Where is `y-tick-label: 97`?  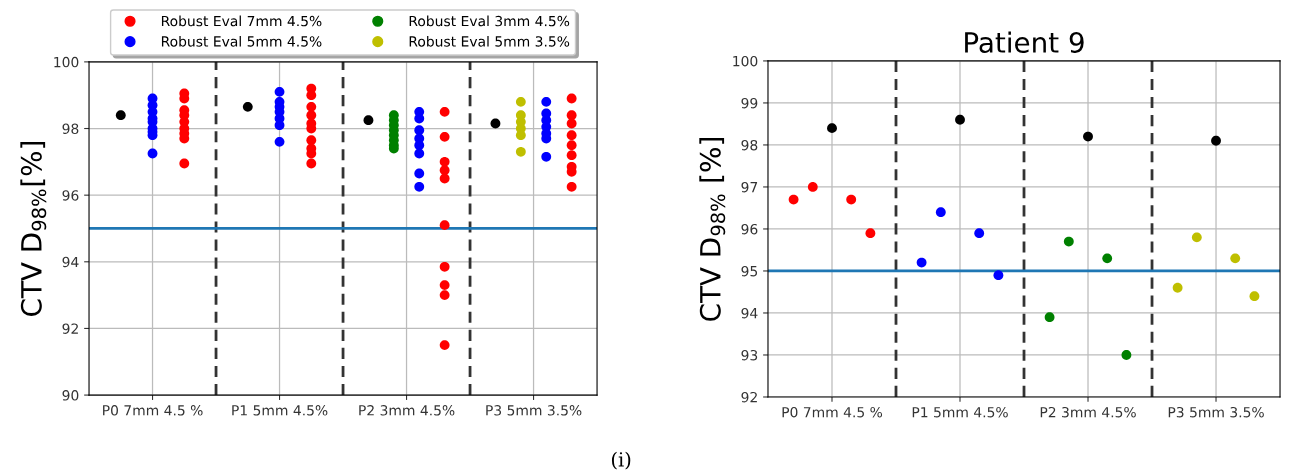
y-tick-label: 97 is located at coordinates (749, 187).